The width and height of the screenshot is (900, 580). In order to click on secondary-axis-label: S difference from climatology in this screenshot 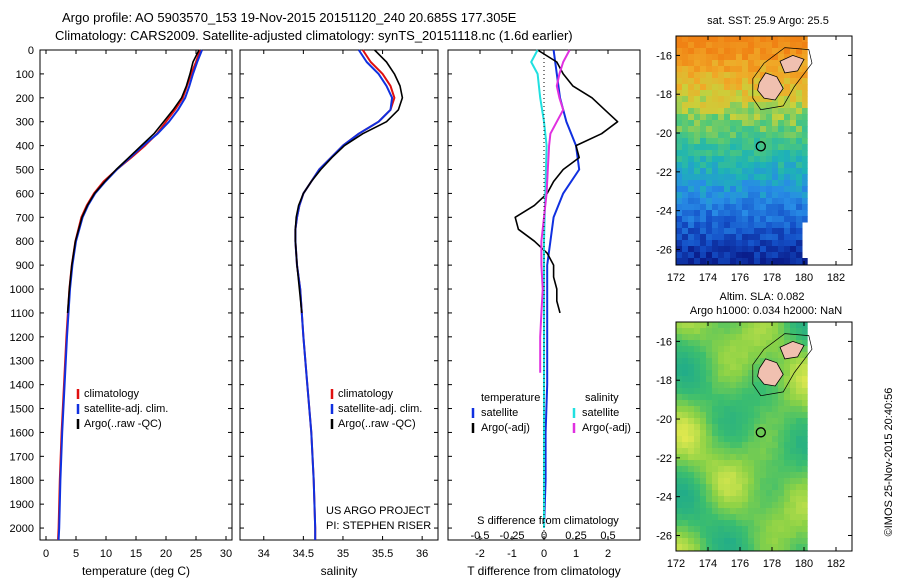, I will do `click(548, 521)`.